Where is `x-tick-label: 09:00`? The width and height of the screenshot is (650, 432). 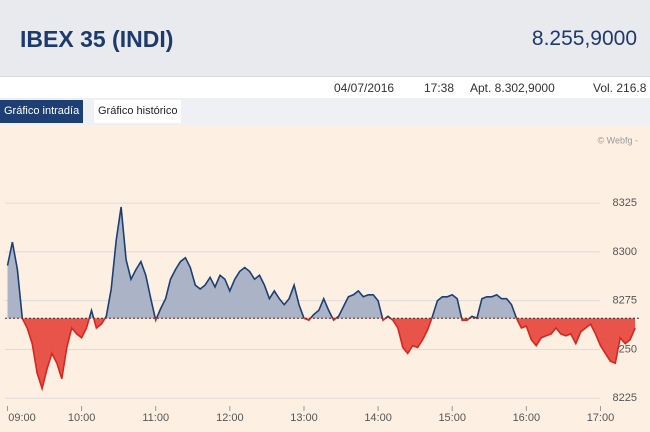 x-tick-label: 09:00 is located at coordinates (22, 418).